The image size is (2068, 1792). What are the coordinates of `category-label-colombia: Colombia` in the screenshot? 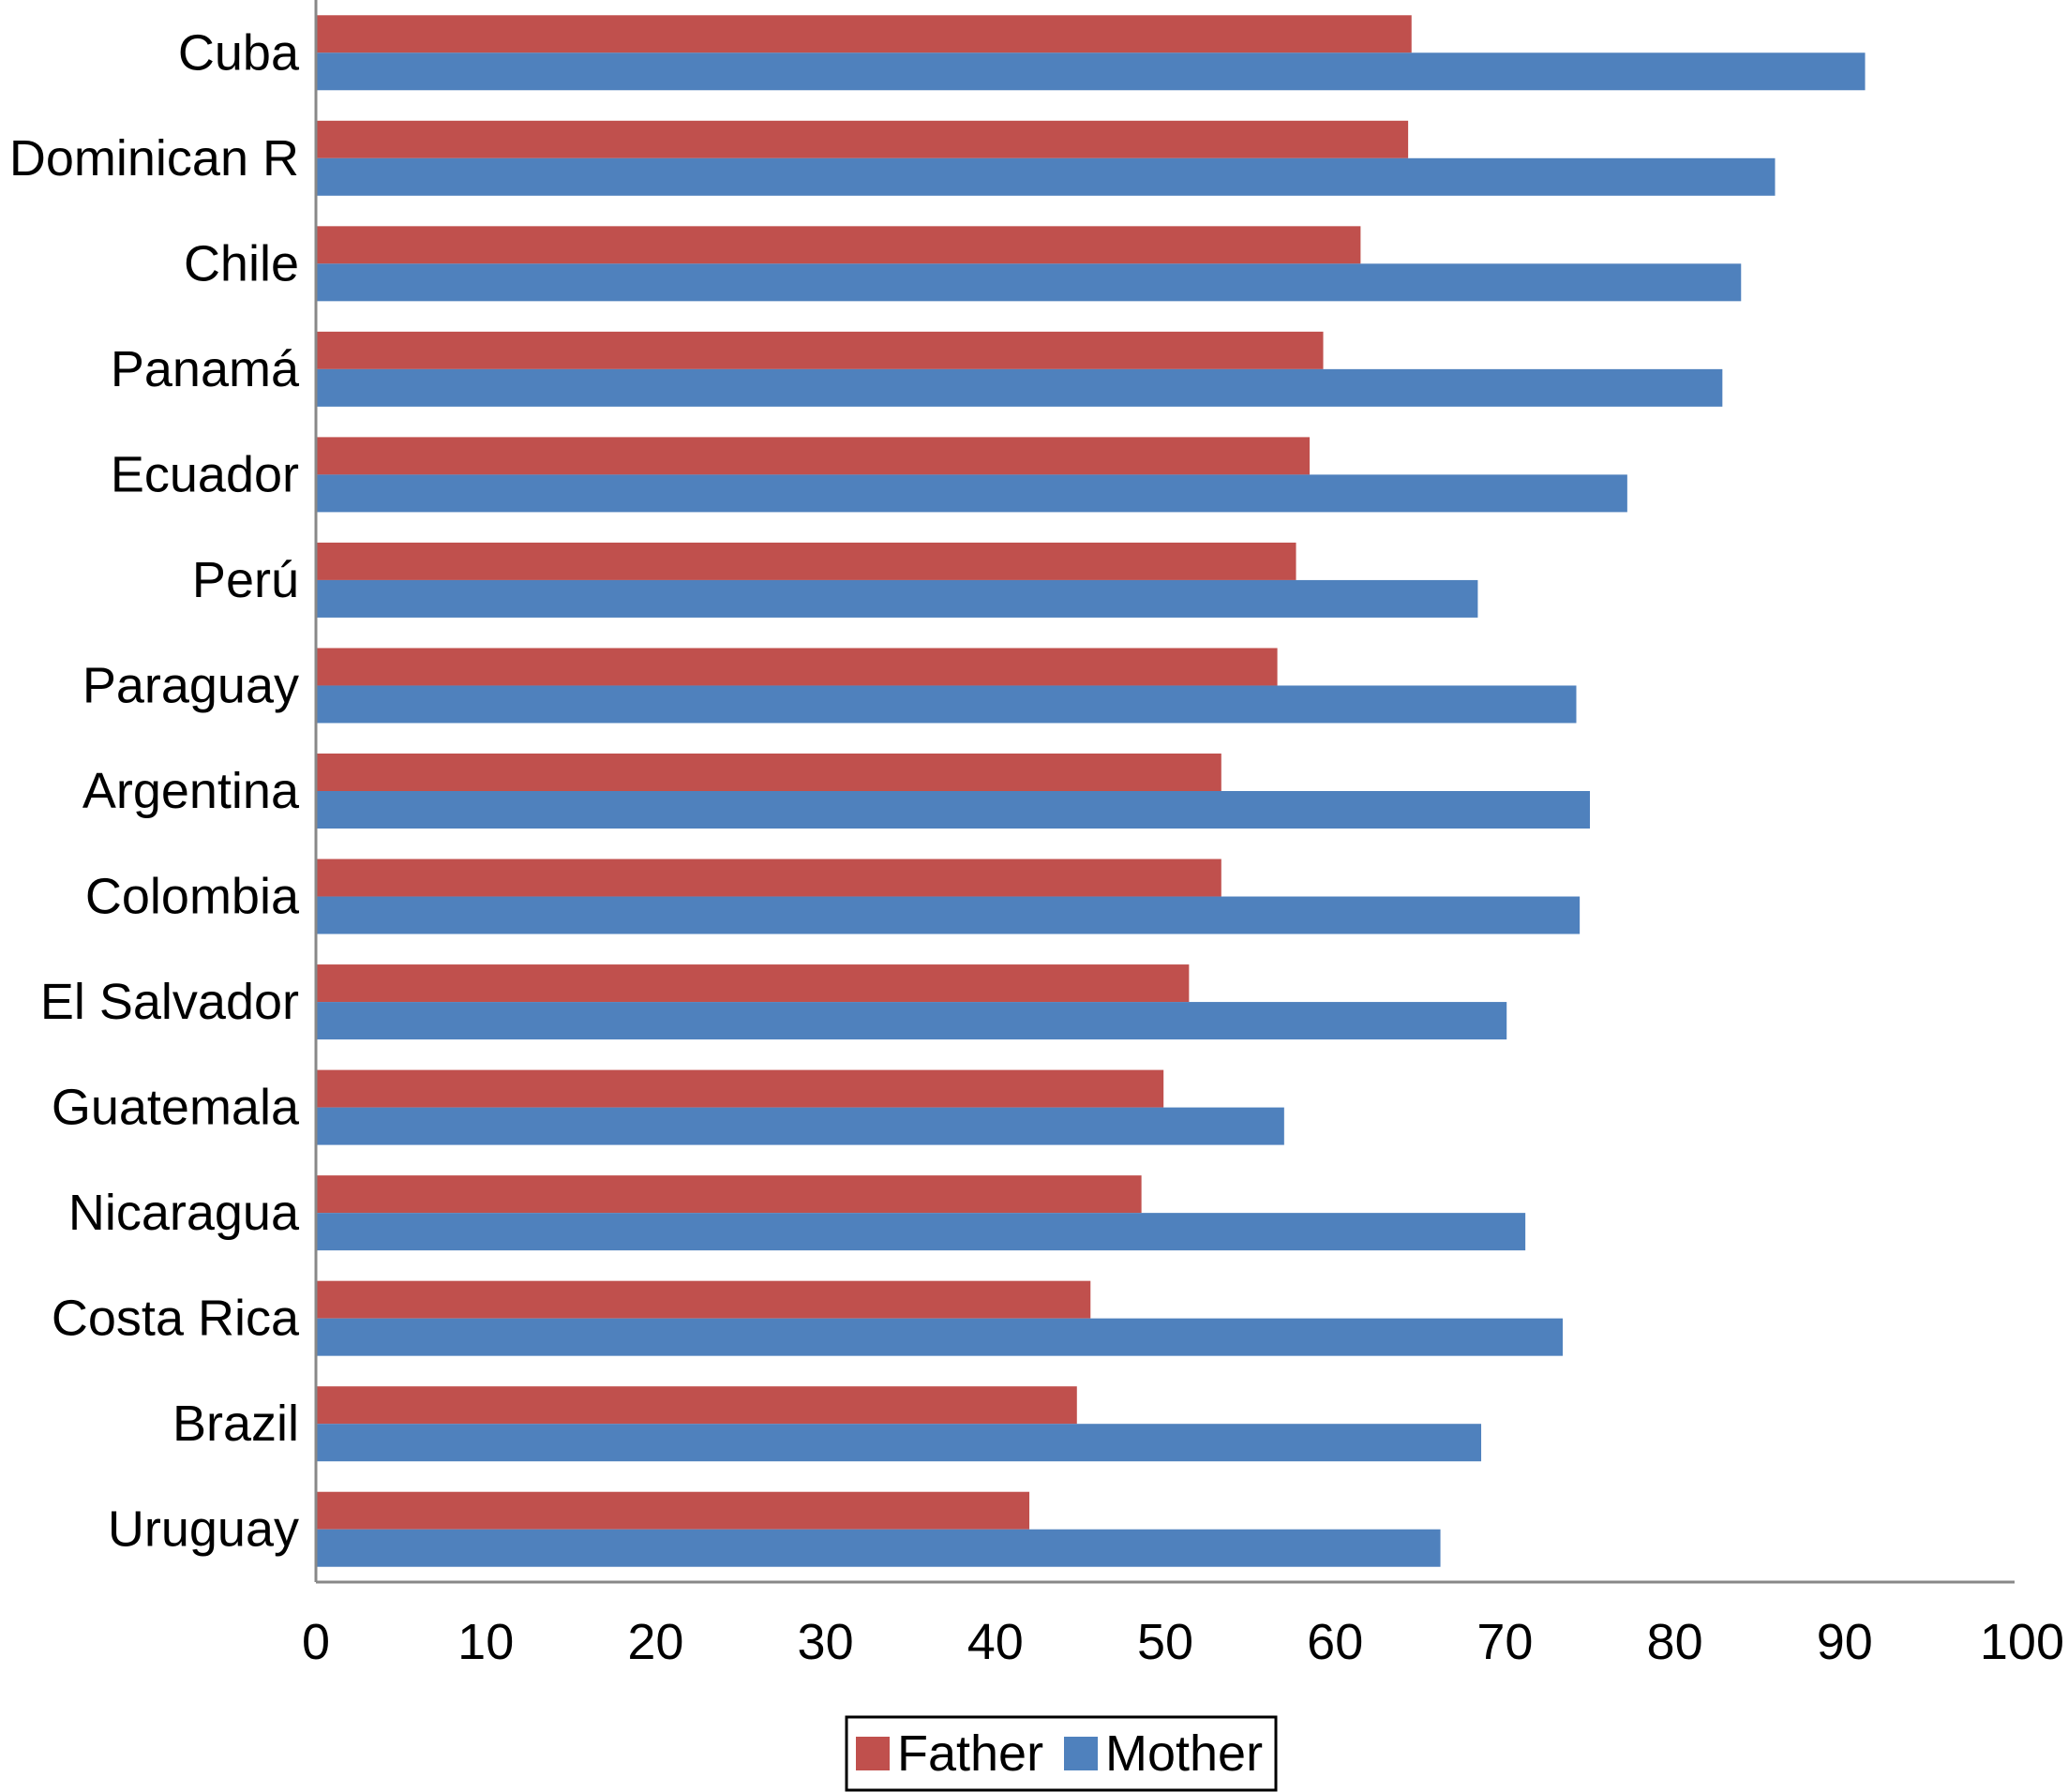 It's located at (192, 897).